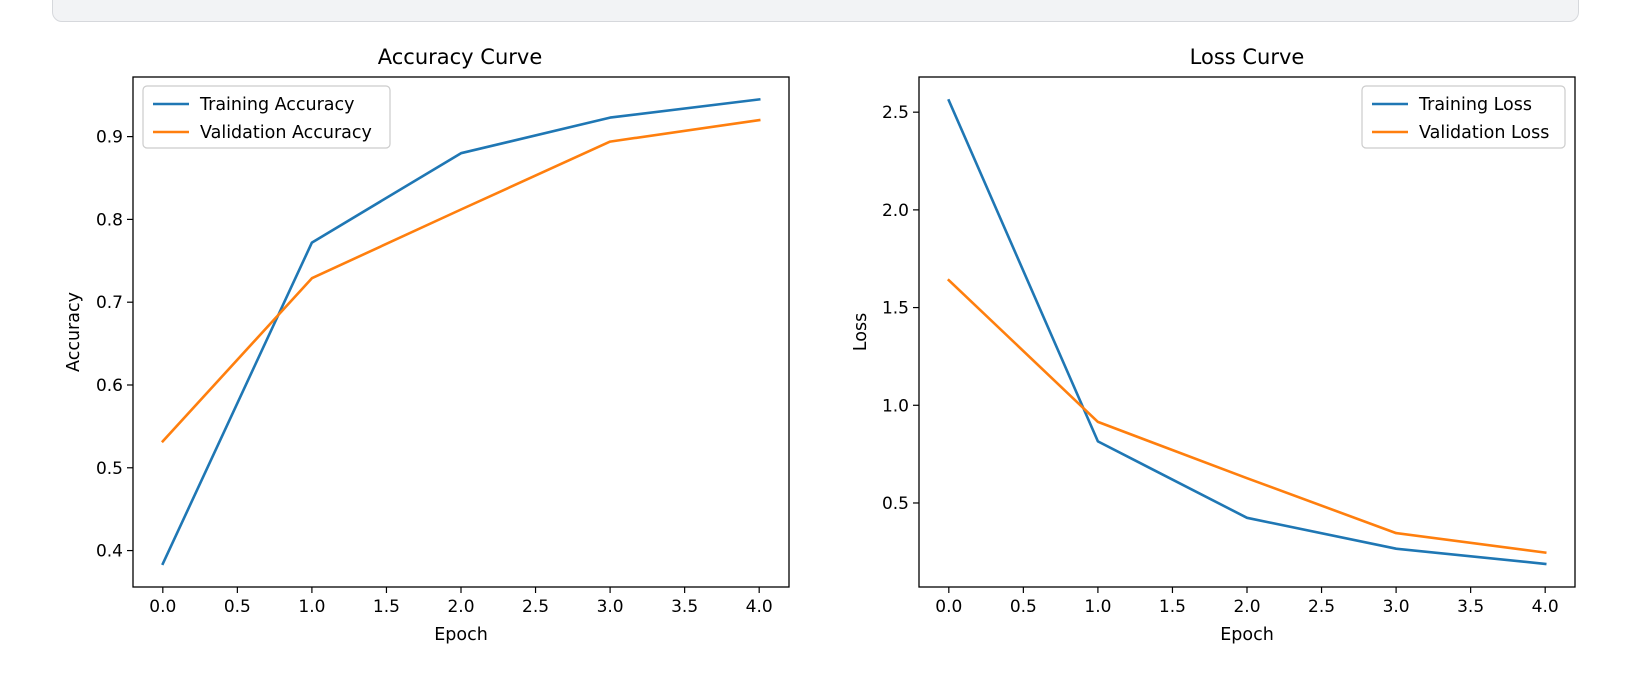 The image size is (1640, 677). I want to click on chart-title: Loss Curve, so click(1247, 57).